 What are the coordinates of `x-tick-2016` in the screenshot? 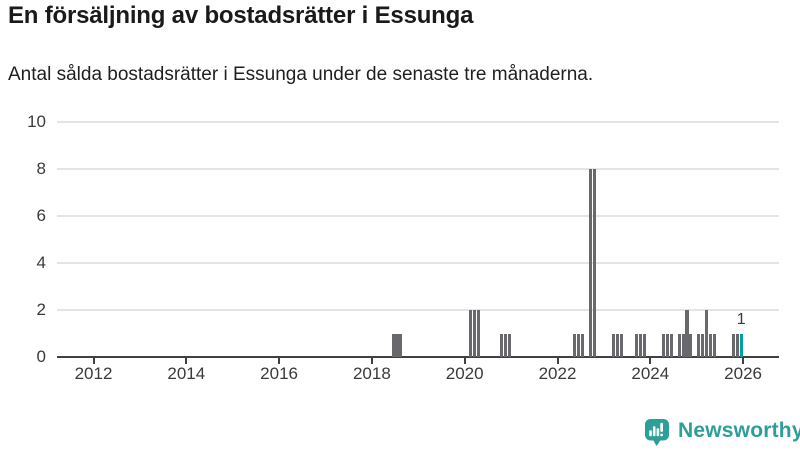 It's located at (279, 361).